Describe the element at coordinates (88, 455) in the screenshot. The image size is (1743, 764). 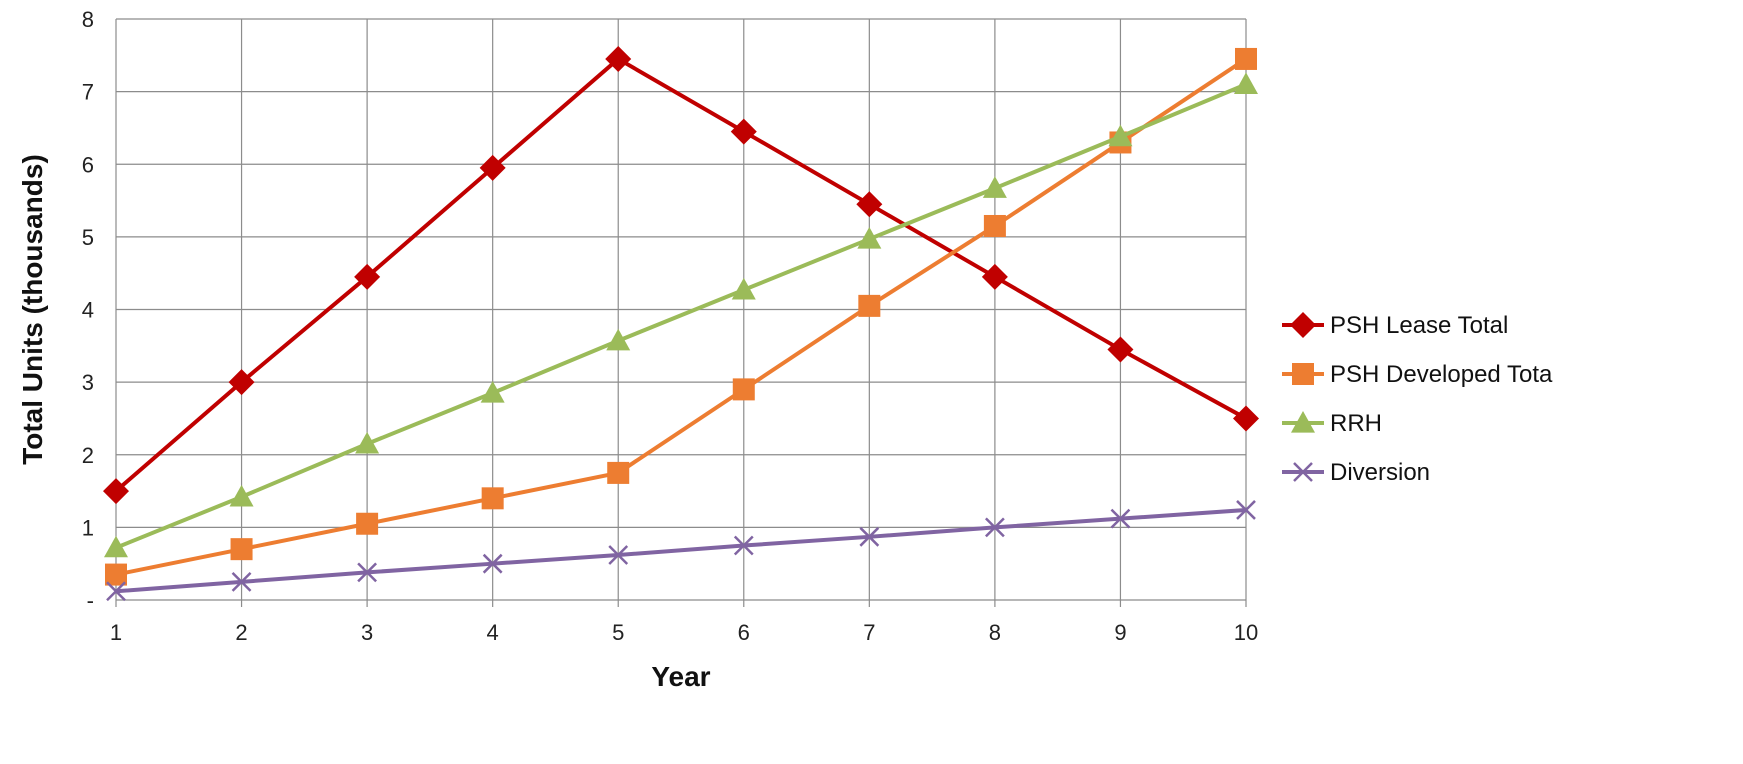
I see `y-tick-label: 2` at that location.